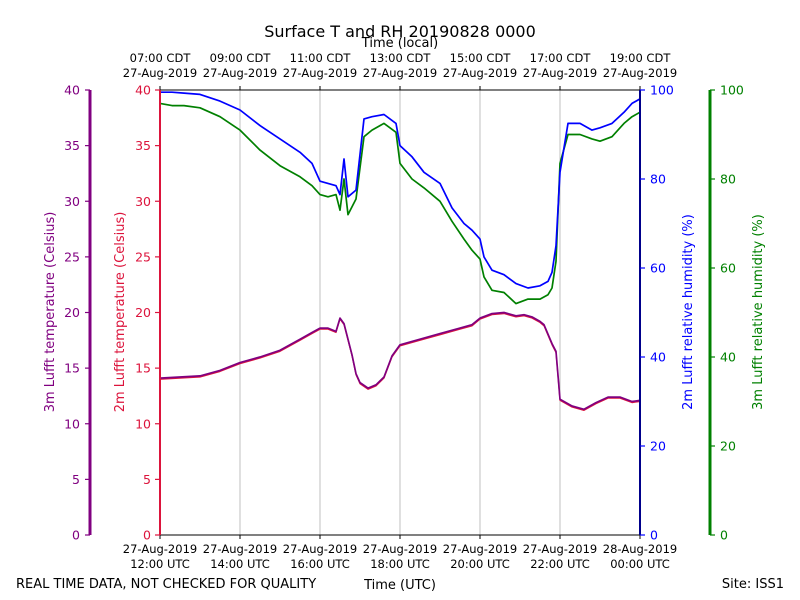 Image resolution: width=800 pixels, height=600 pixels. I want to click on y-tick-label-temp-2m: 40, so click(143, 90).